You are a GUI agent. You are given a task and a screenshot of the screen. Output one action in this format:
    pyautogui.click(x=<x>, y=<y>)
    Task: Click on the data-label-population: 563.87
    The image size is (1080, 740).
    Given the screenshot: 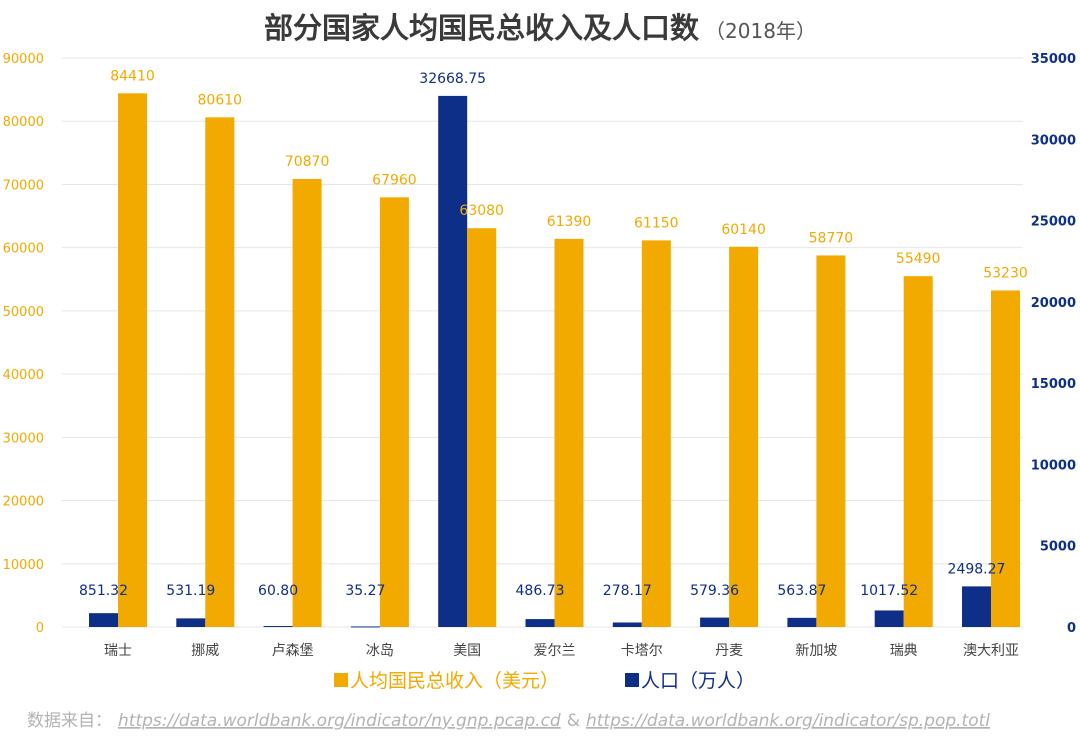 What is the action you would take?
    pyautogui.click(x=801, y=591)
    